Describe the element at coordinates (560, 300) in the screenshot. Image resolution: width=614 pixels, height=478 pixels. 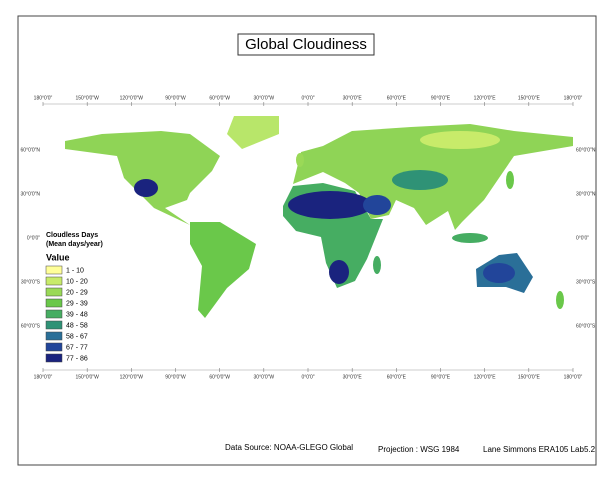
I see `new-zealand` at that location.